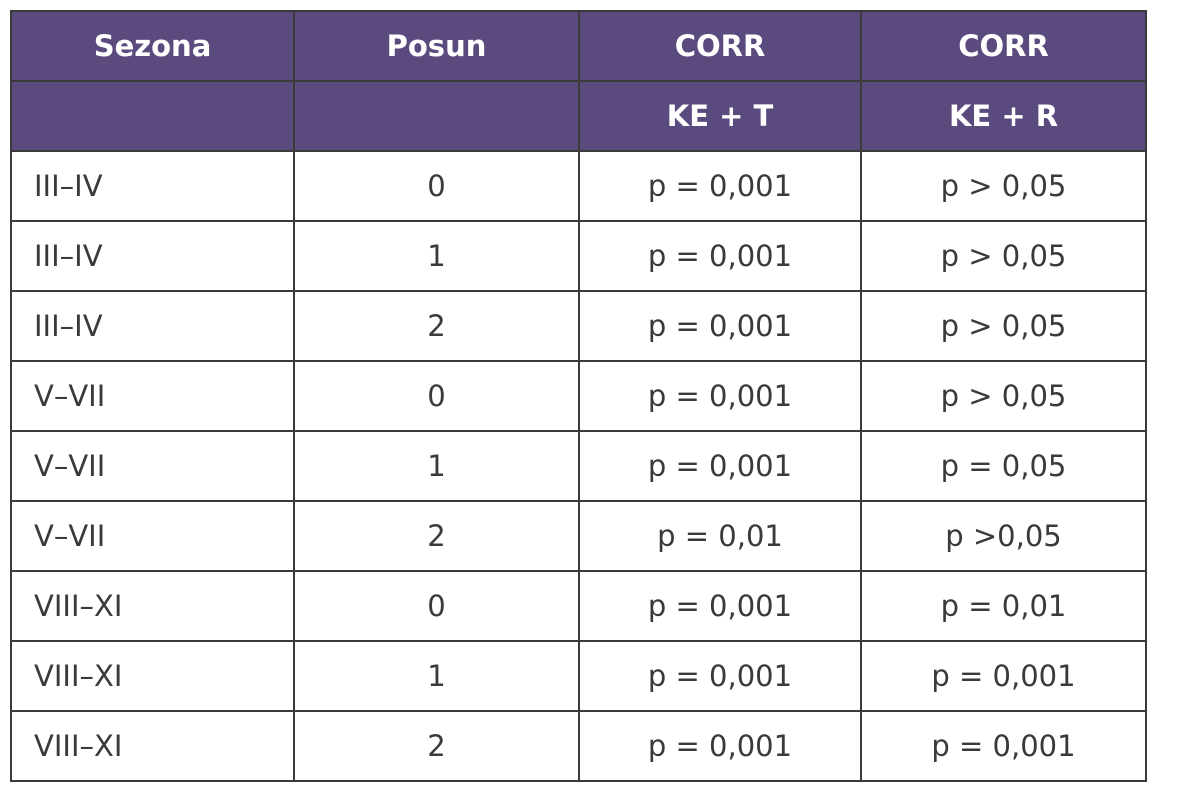 This screenshot has height=800, width=1192. I want to click on table-row: V–VII 2 p = 0,01 p >0,05, so click(578, 536).